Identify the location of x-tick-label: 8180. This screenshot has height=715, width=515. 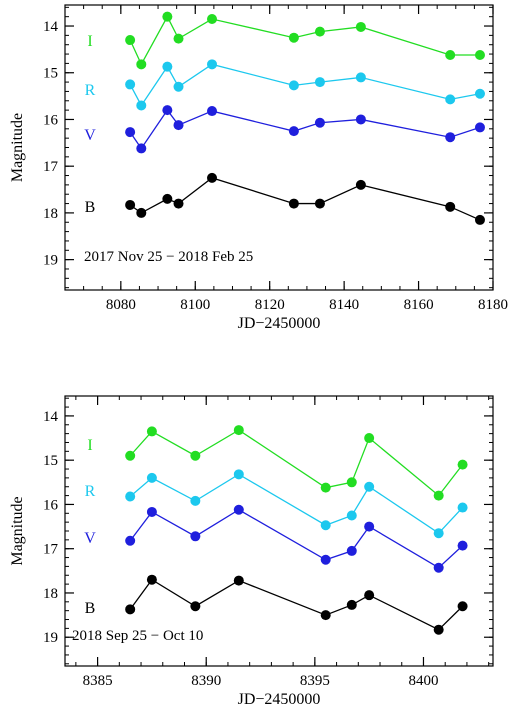
(493, 305).